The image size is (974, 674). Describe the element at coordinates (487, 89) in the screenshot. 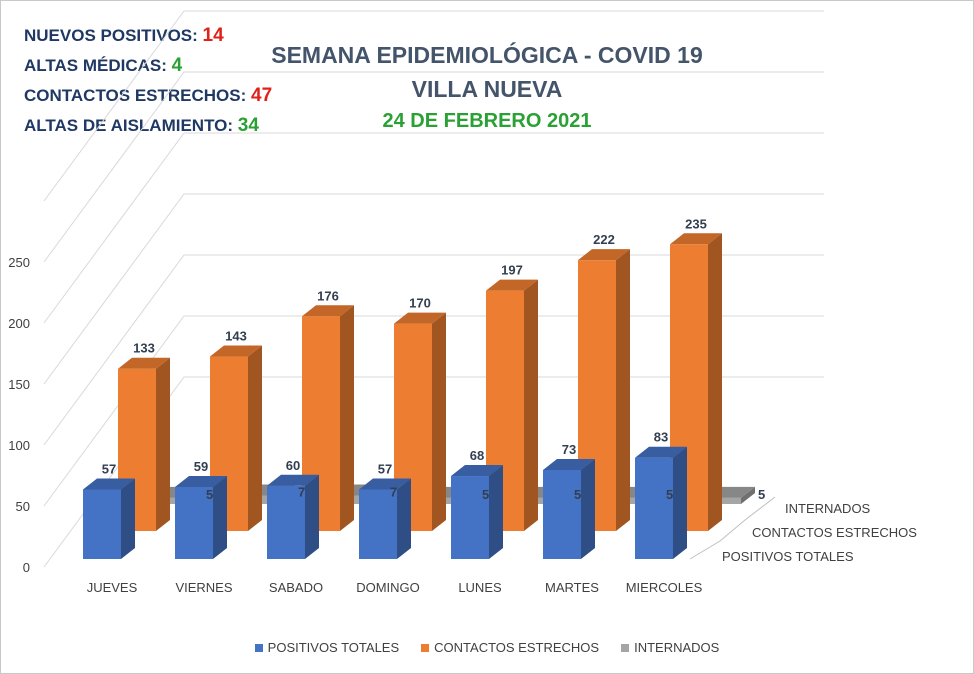

I see `chart-subtitle: VILLA NUEVA` at that location.